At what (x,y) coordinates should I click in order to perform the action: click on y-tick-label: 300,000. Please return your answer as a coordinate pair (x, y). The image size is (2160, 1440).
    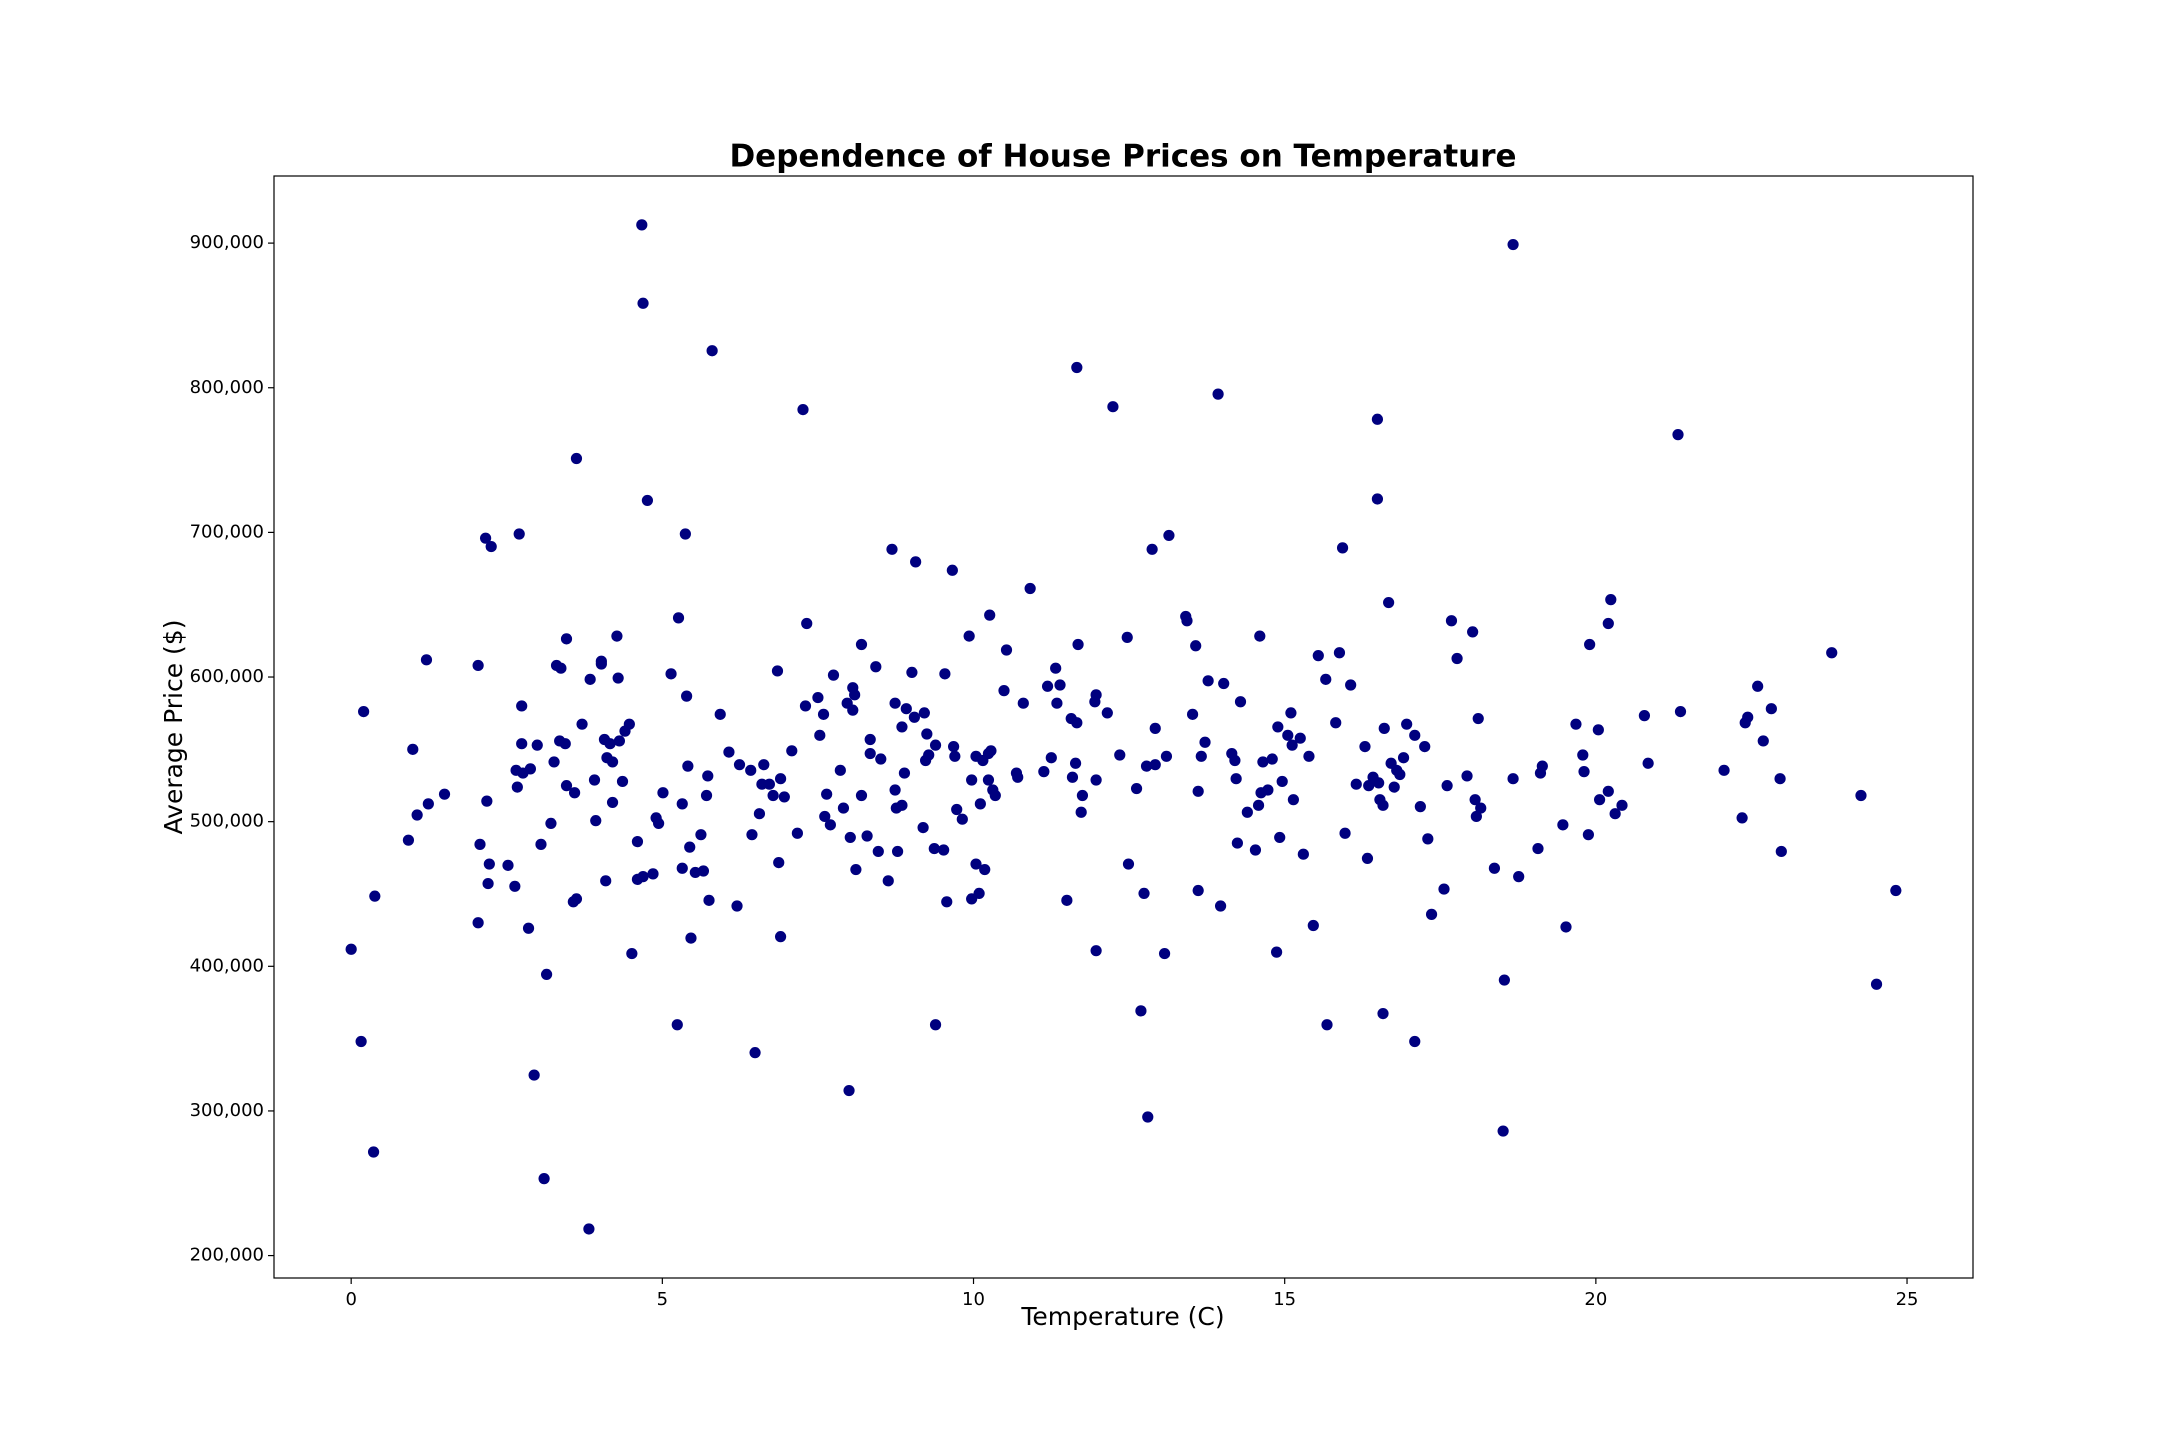
    Looking at the image, I should click on (227, 1110).